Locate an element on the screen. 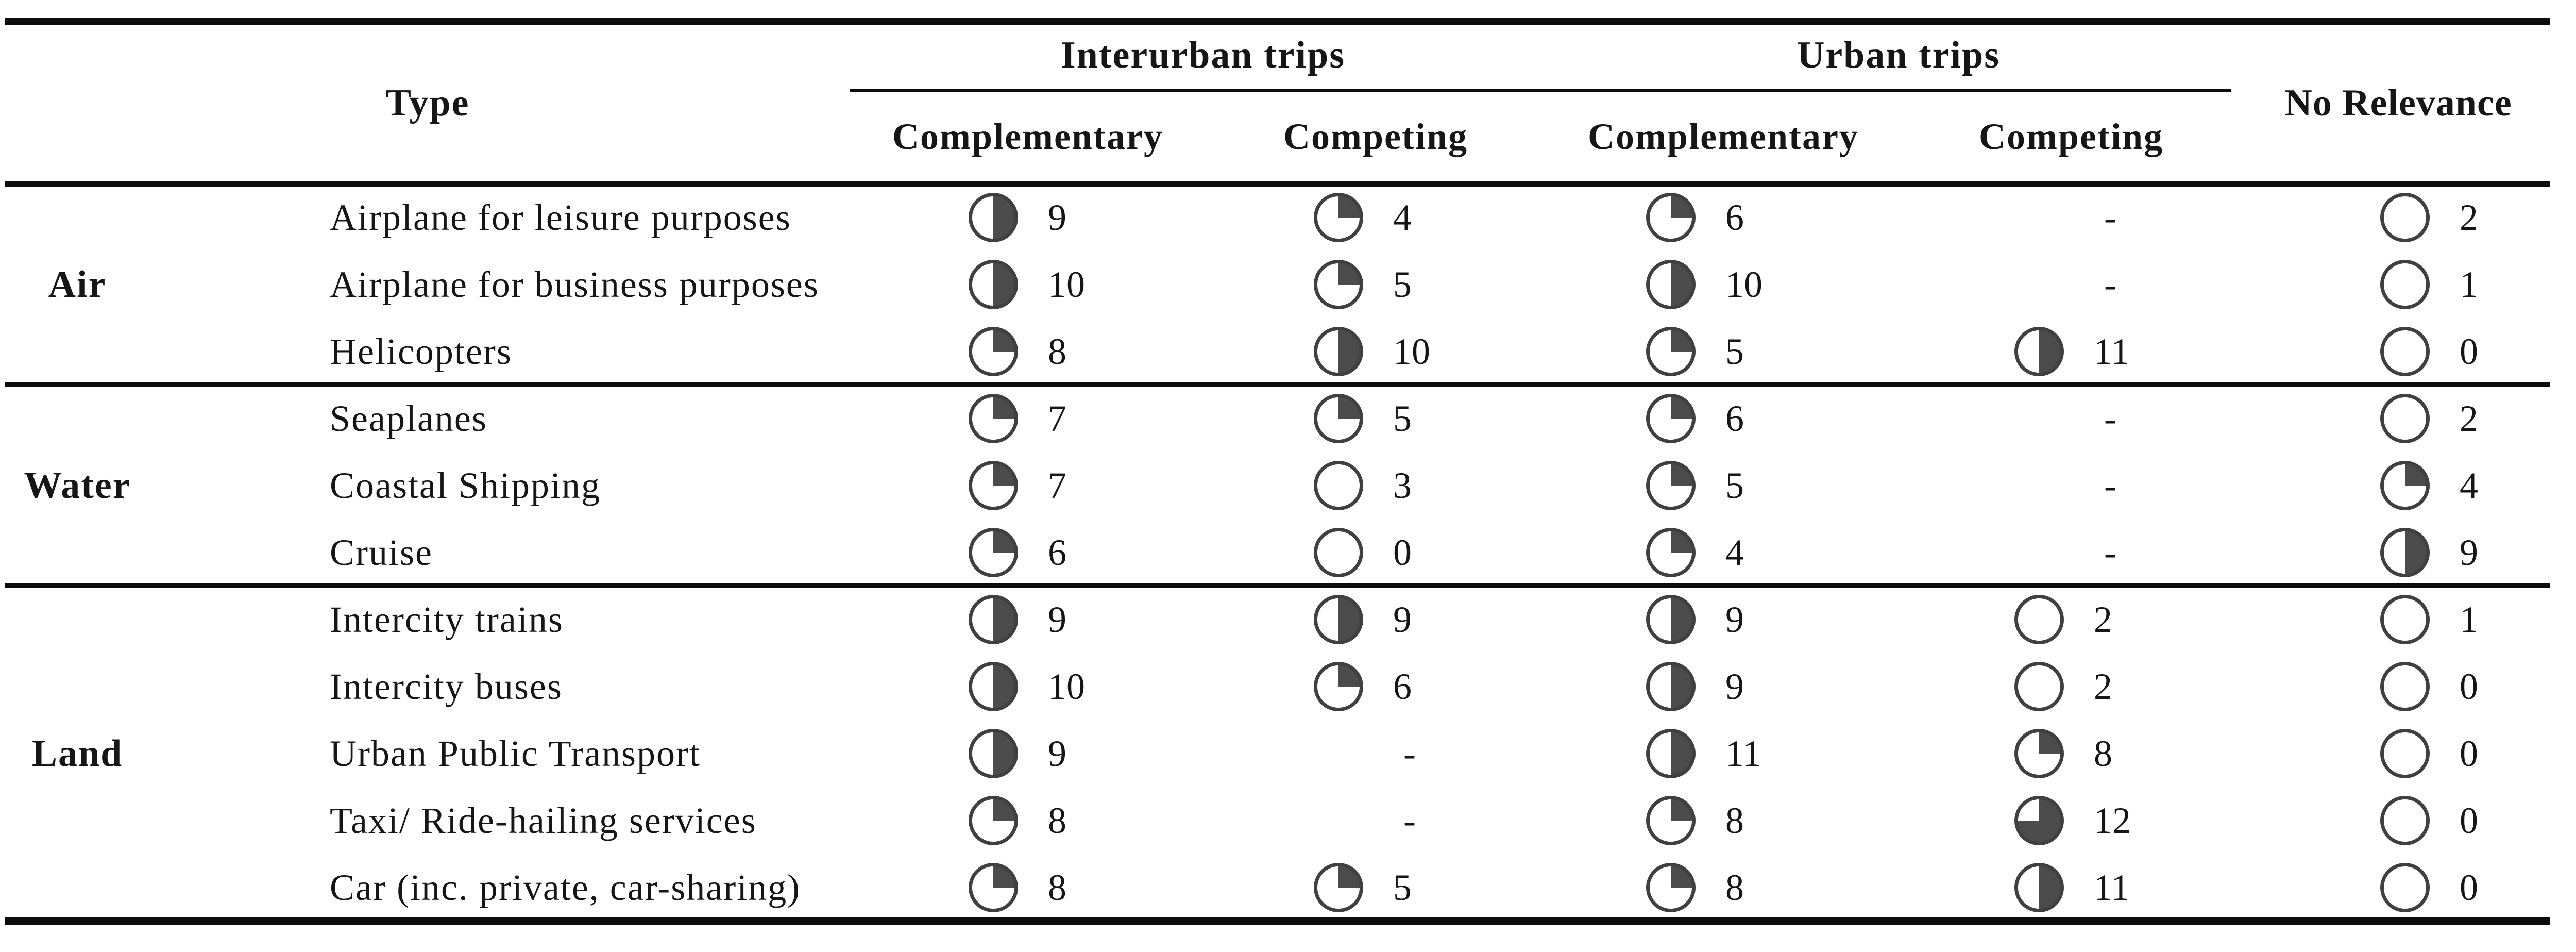 The width and height of the screenshot is (2576, 952). table-row: Intercity buses 10 6 9 2 0 is located at coordinates (1275, 687).